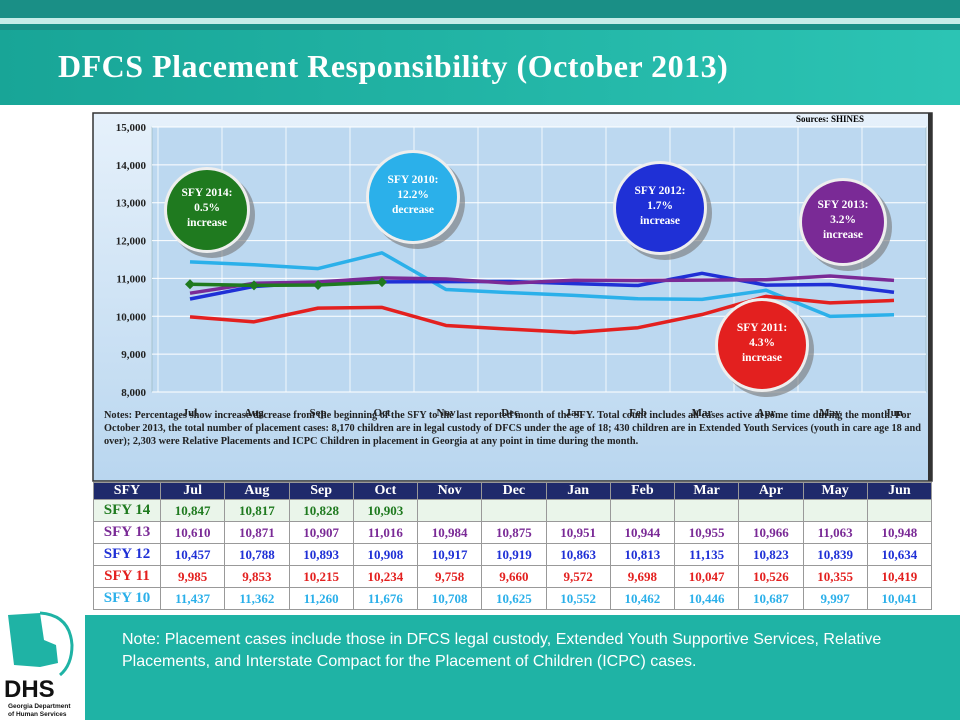  What do you see at coordinates (190, 413) in the screenshot?
I see `x-tick-label: Jul` at bounding box center [190, 413].